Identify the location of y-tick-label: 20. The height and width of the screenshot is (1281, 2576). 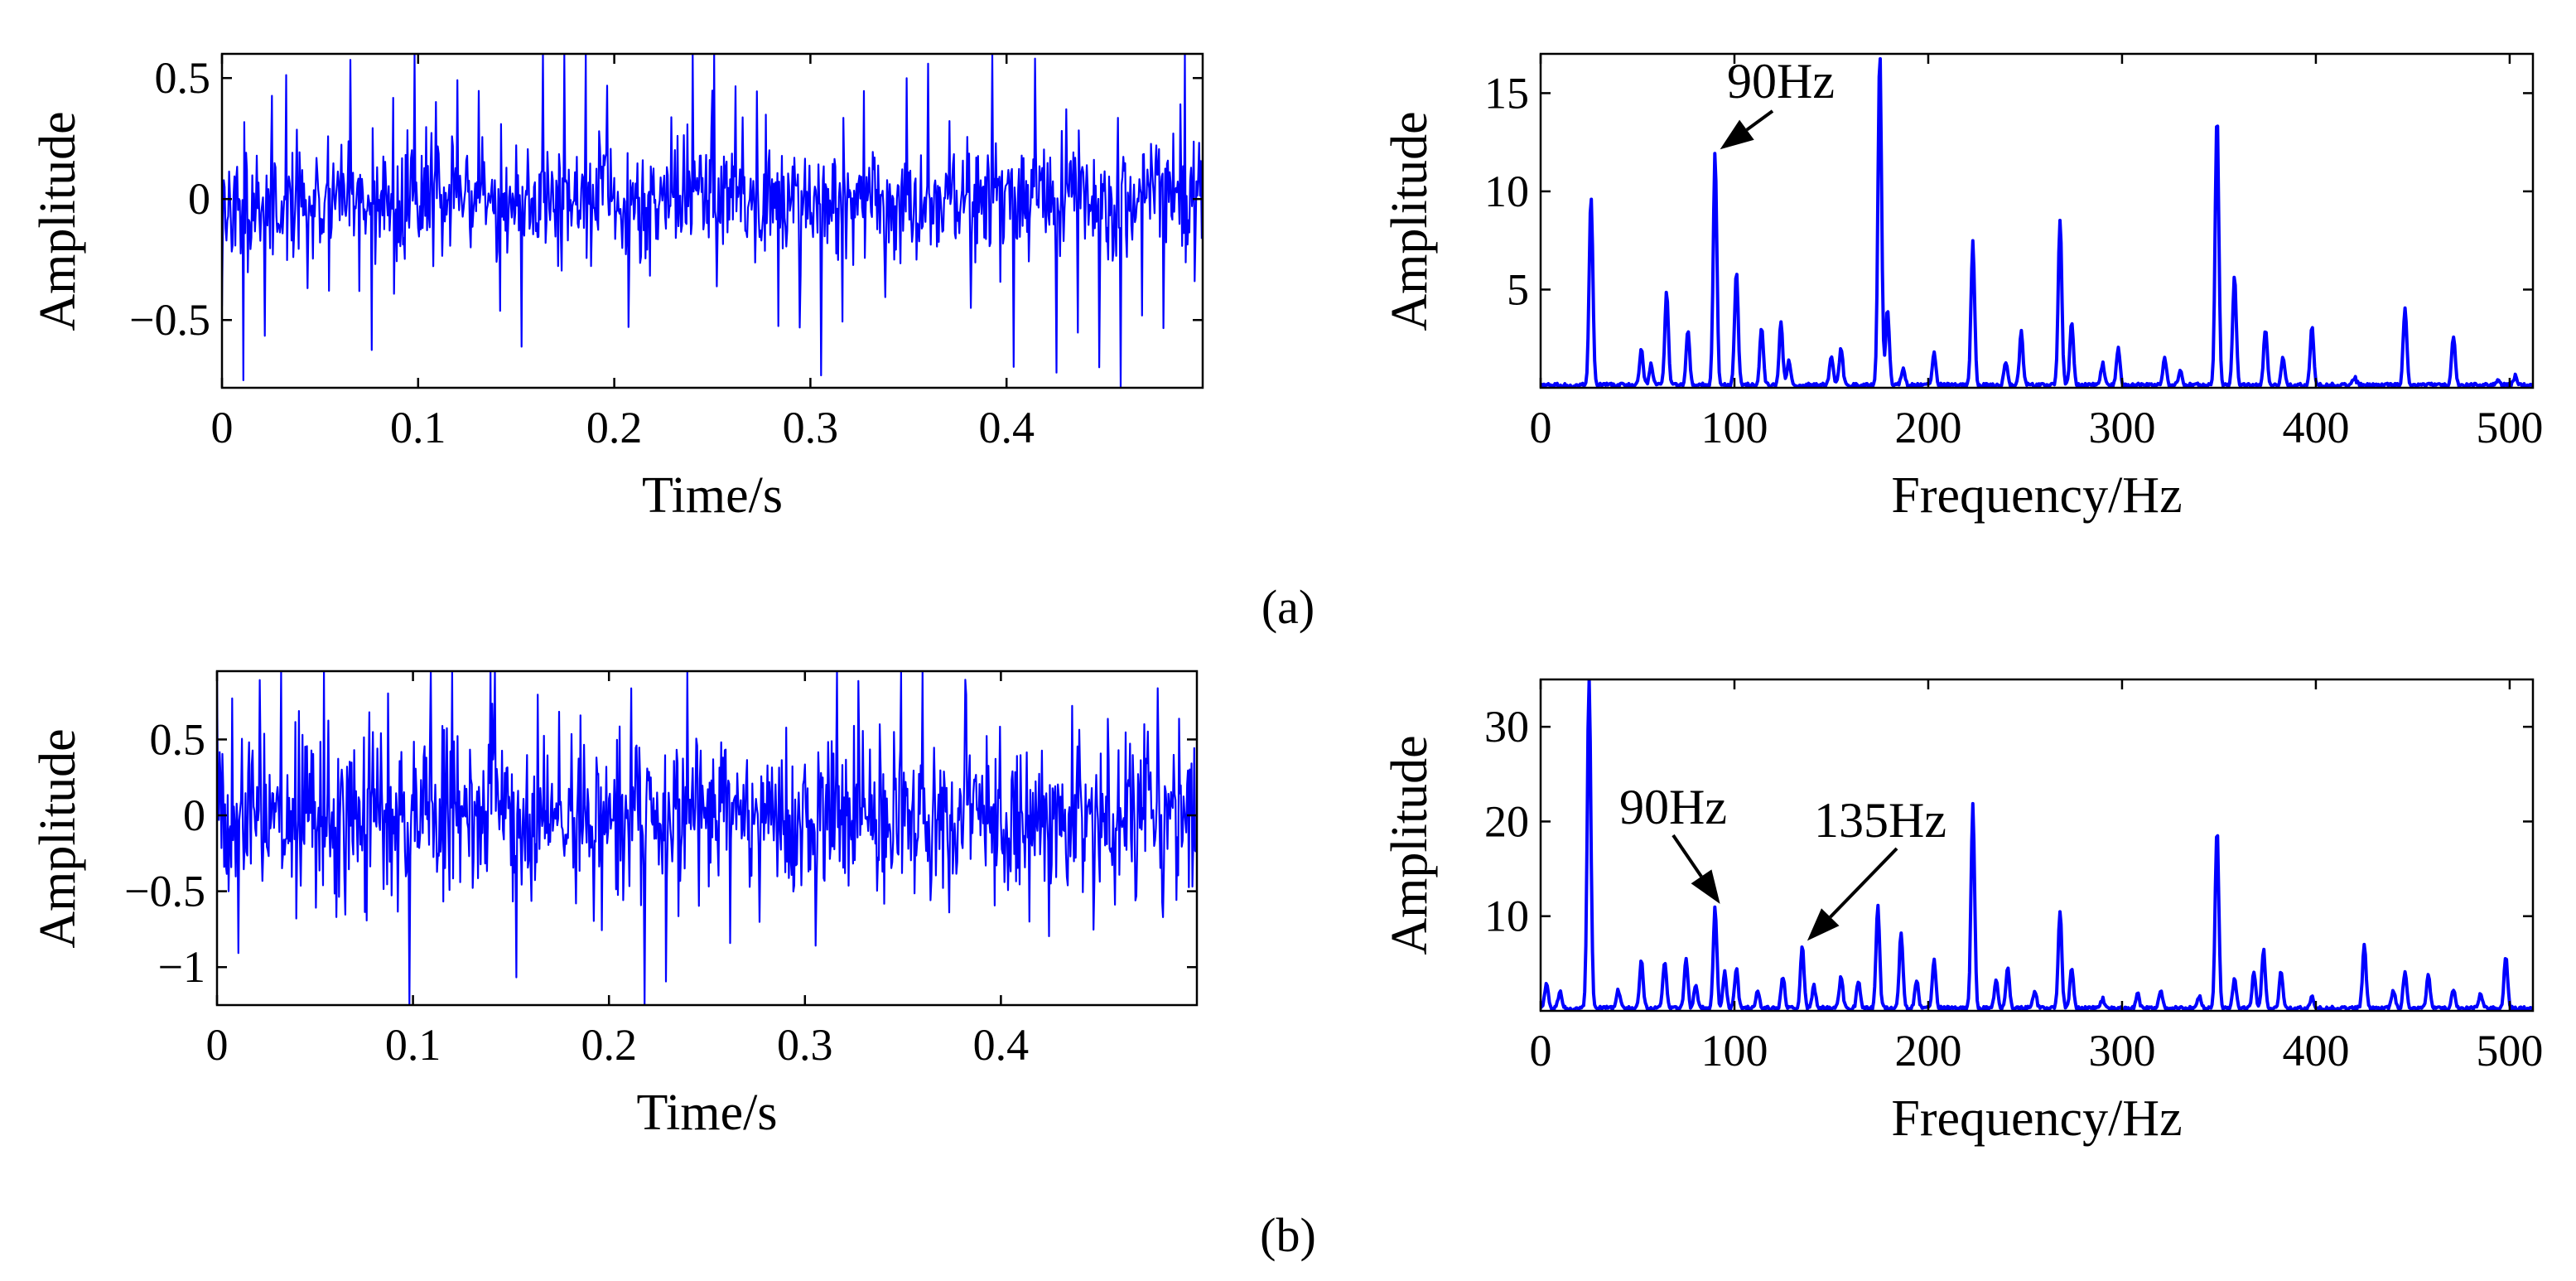
(1506, 821).